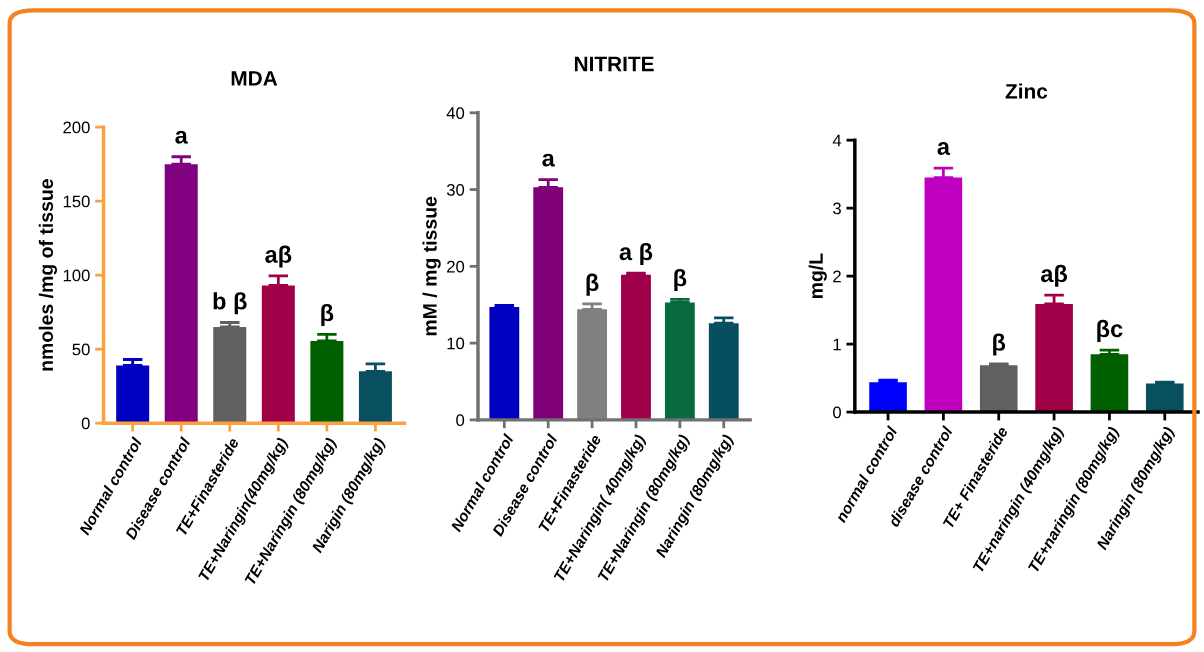 This screenshot has height=652, width=1204. I want to click on y-tick-label: 200, so click(76, 127).